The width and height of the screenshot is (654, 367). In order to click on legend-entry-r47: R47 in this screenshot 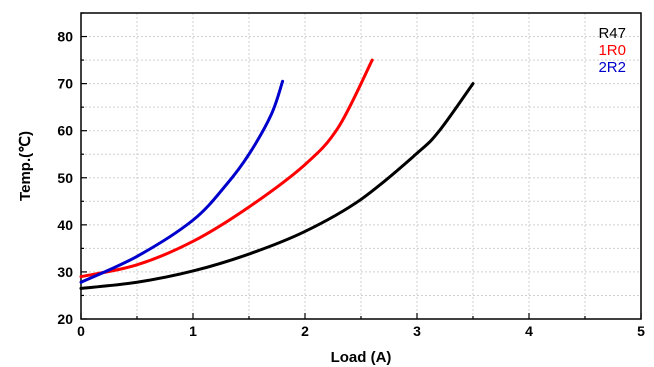, I will do `click(612, 33)`.